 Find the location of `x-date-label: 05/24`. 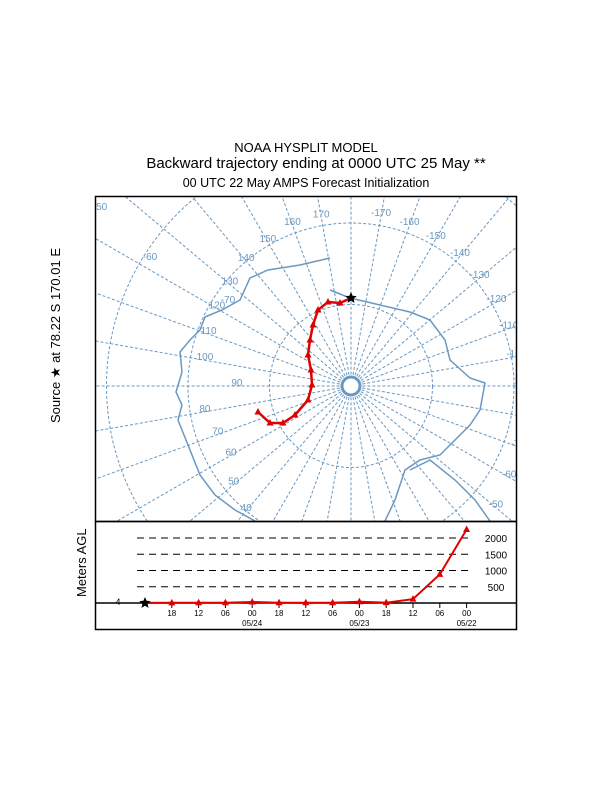

x-date-label: 05/24 is located at coordinates (252, 623).